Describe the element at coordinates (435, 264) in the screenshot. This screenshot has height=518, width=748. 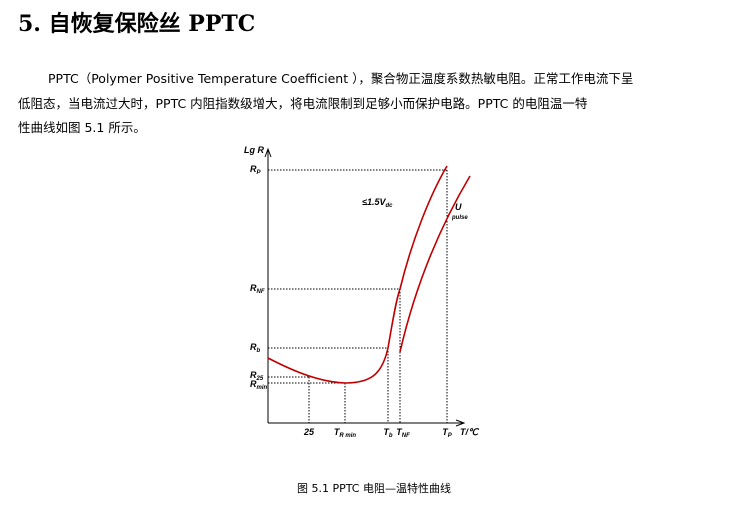
I see `pulse-curve` at that location.